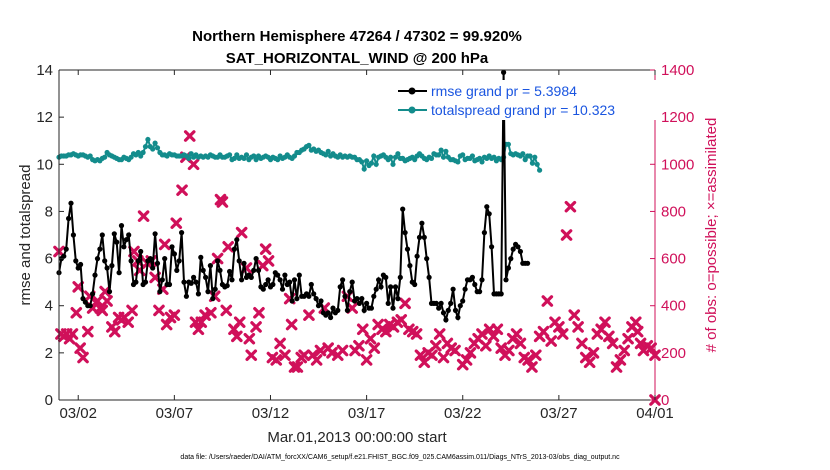 The image size is (830, 470). Describe the element at coordinates (677, 117) in the screenshot. I see `y-right-tick-label-6: 1200` at that location.